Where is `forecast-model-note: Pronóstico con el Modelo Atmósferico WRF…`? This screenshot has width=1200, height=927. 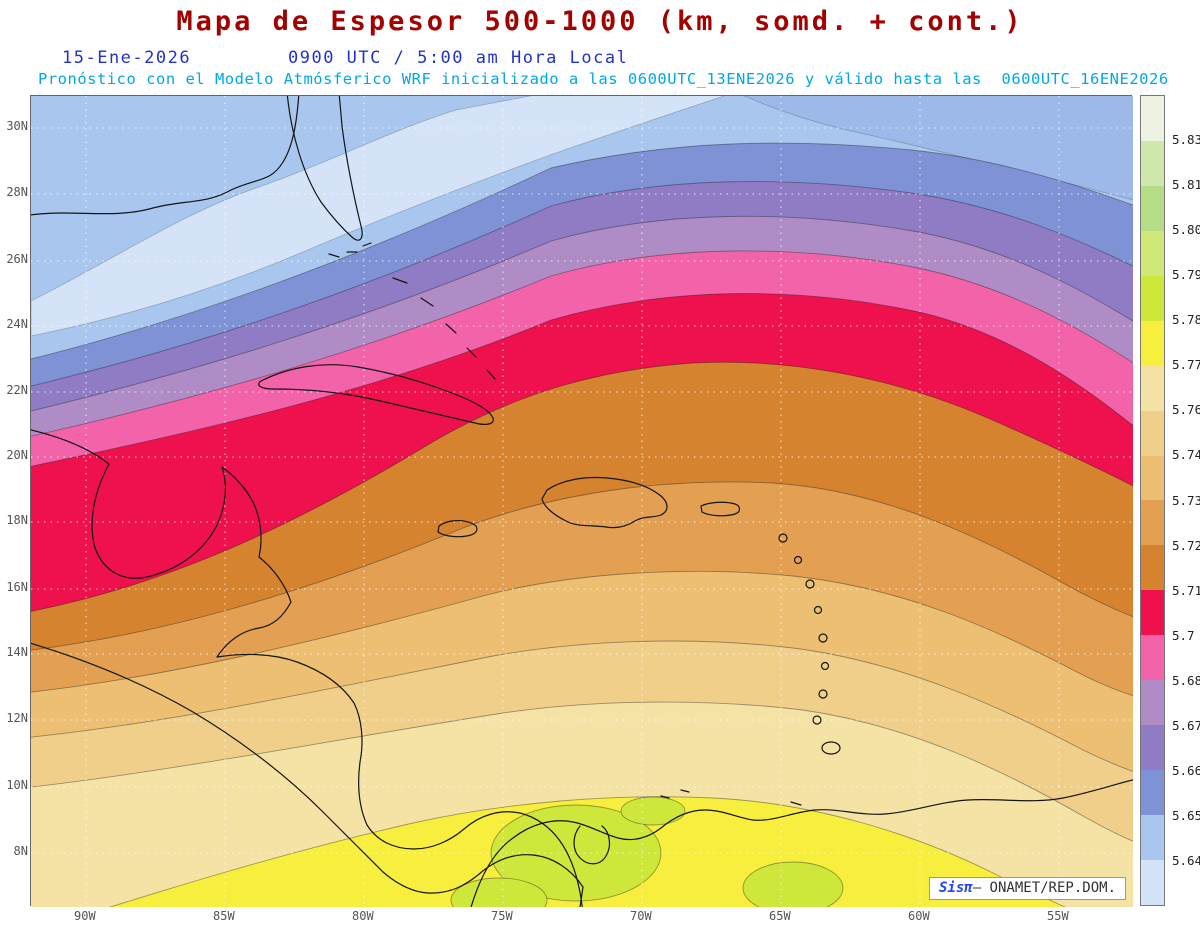 forecast-model-note: Pronóstico con el Modelo Atmósferico WRF… is located at coordinates (603, 79).